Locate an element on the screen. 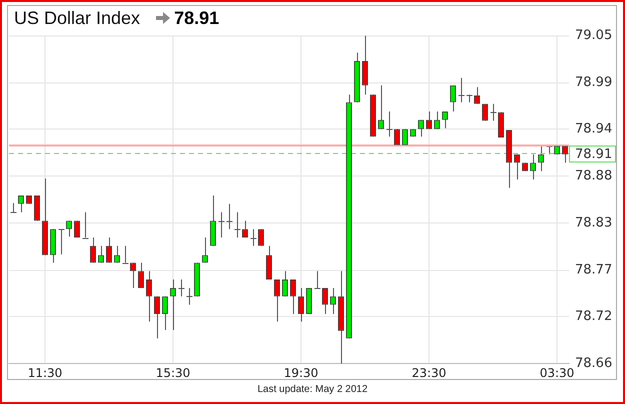  y-tick-label: 79.05 is located at coordinates (593, 36).